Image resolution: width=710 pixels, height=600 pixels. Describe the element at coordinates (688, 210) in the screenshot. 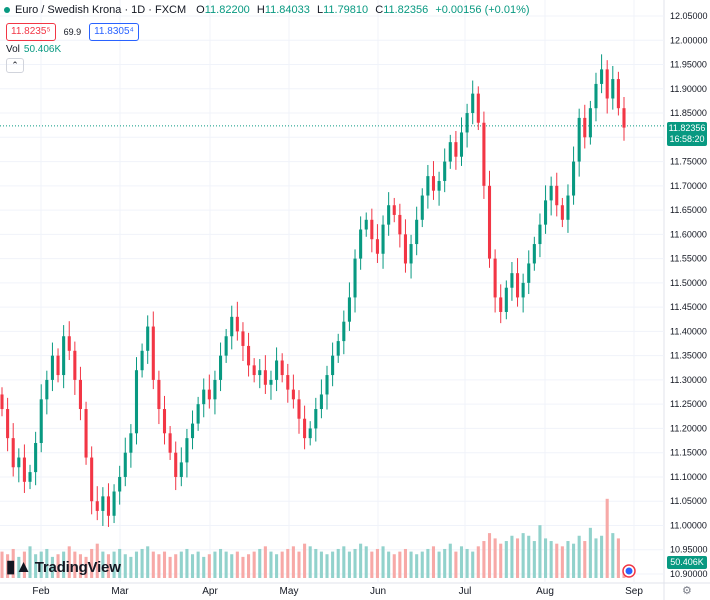

I see `y-tick-label: 11.65000` at that location.